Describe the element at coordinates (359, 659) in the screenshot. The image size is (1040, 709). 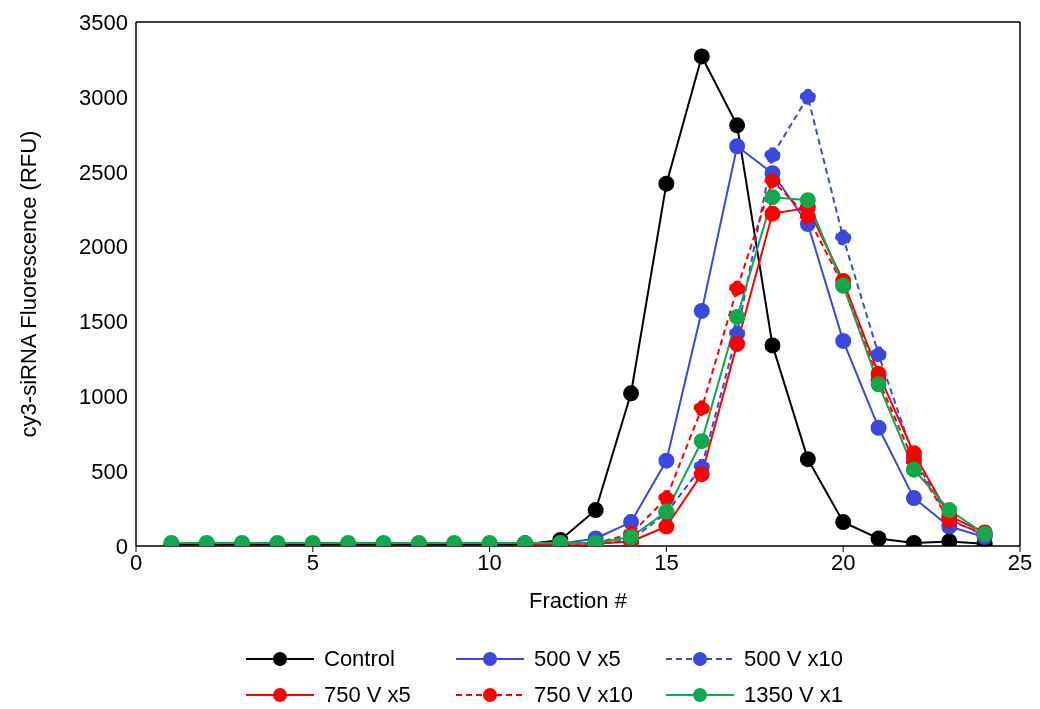
I see `legend-label: Control` at that location.